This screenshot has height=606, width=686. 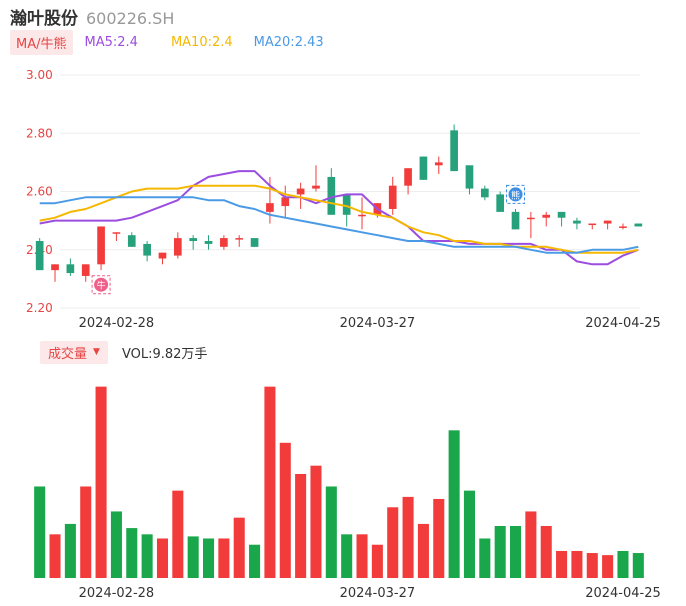 I want to click on y-tick-label: 2.20, so click(x=39, y=308).